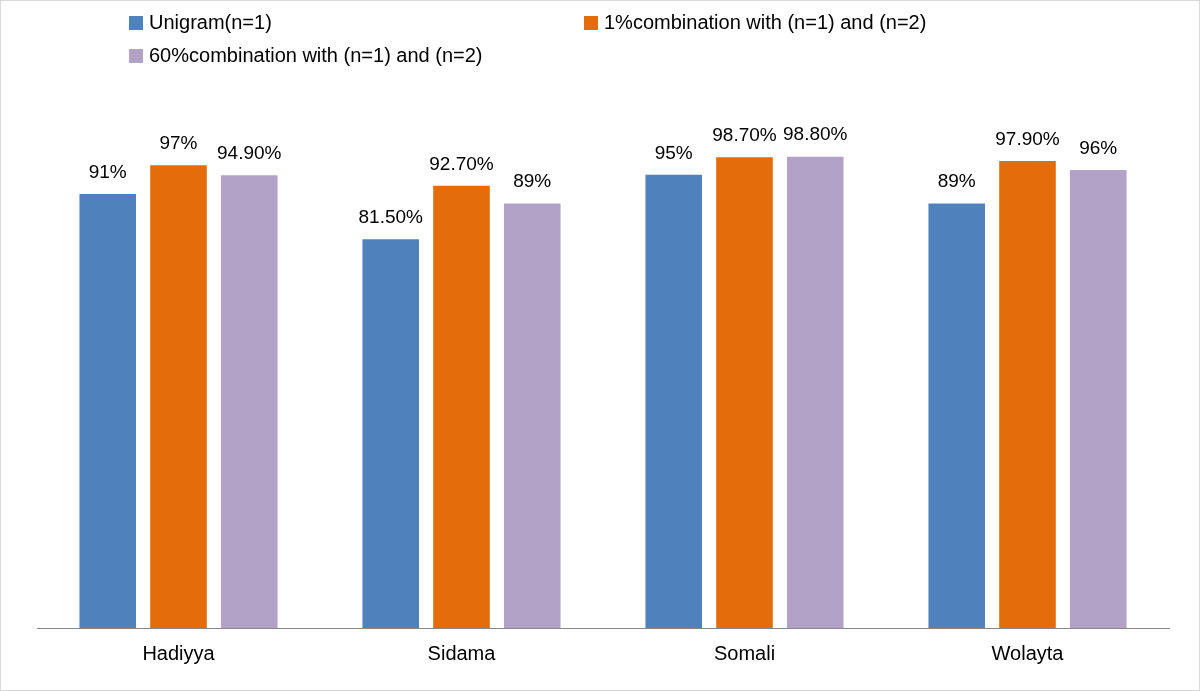 The image size is (1200, 691). Describe the element at coordinates (316, 55) in the screenshot. I see `legend-label: 60%combination with (n=1) and (n=2)` at that location.